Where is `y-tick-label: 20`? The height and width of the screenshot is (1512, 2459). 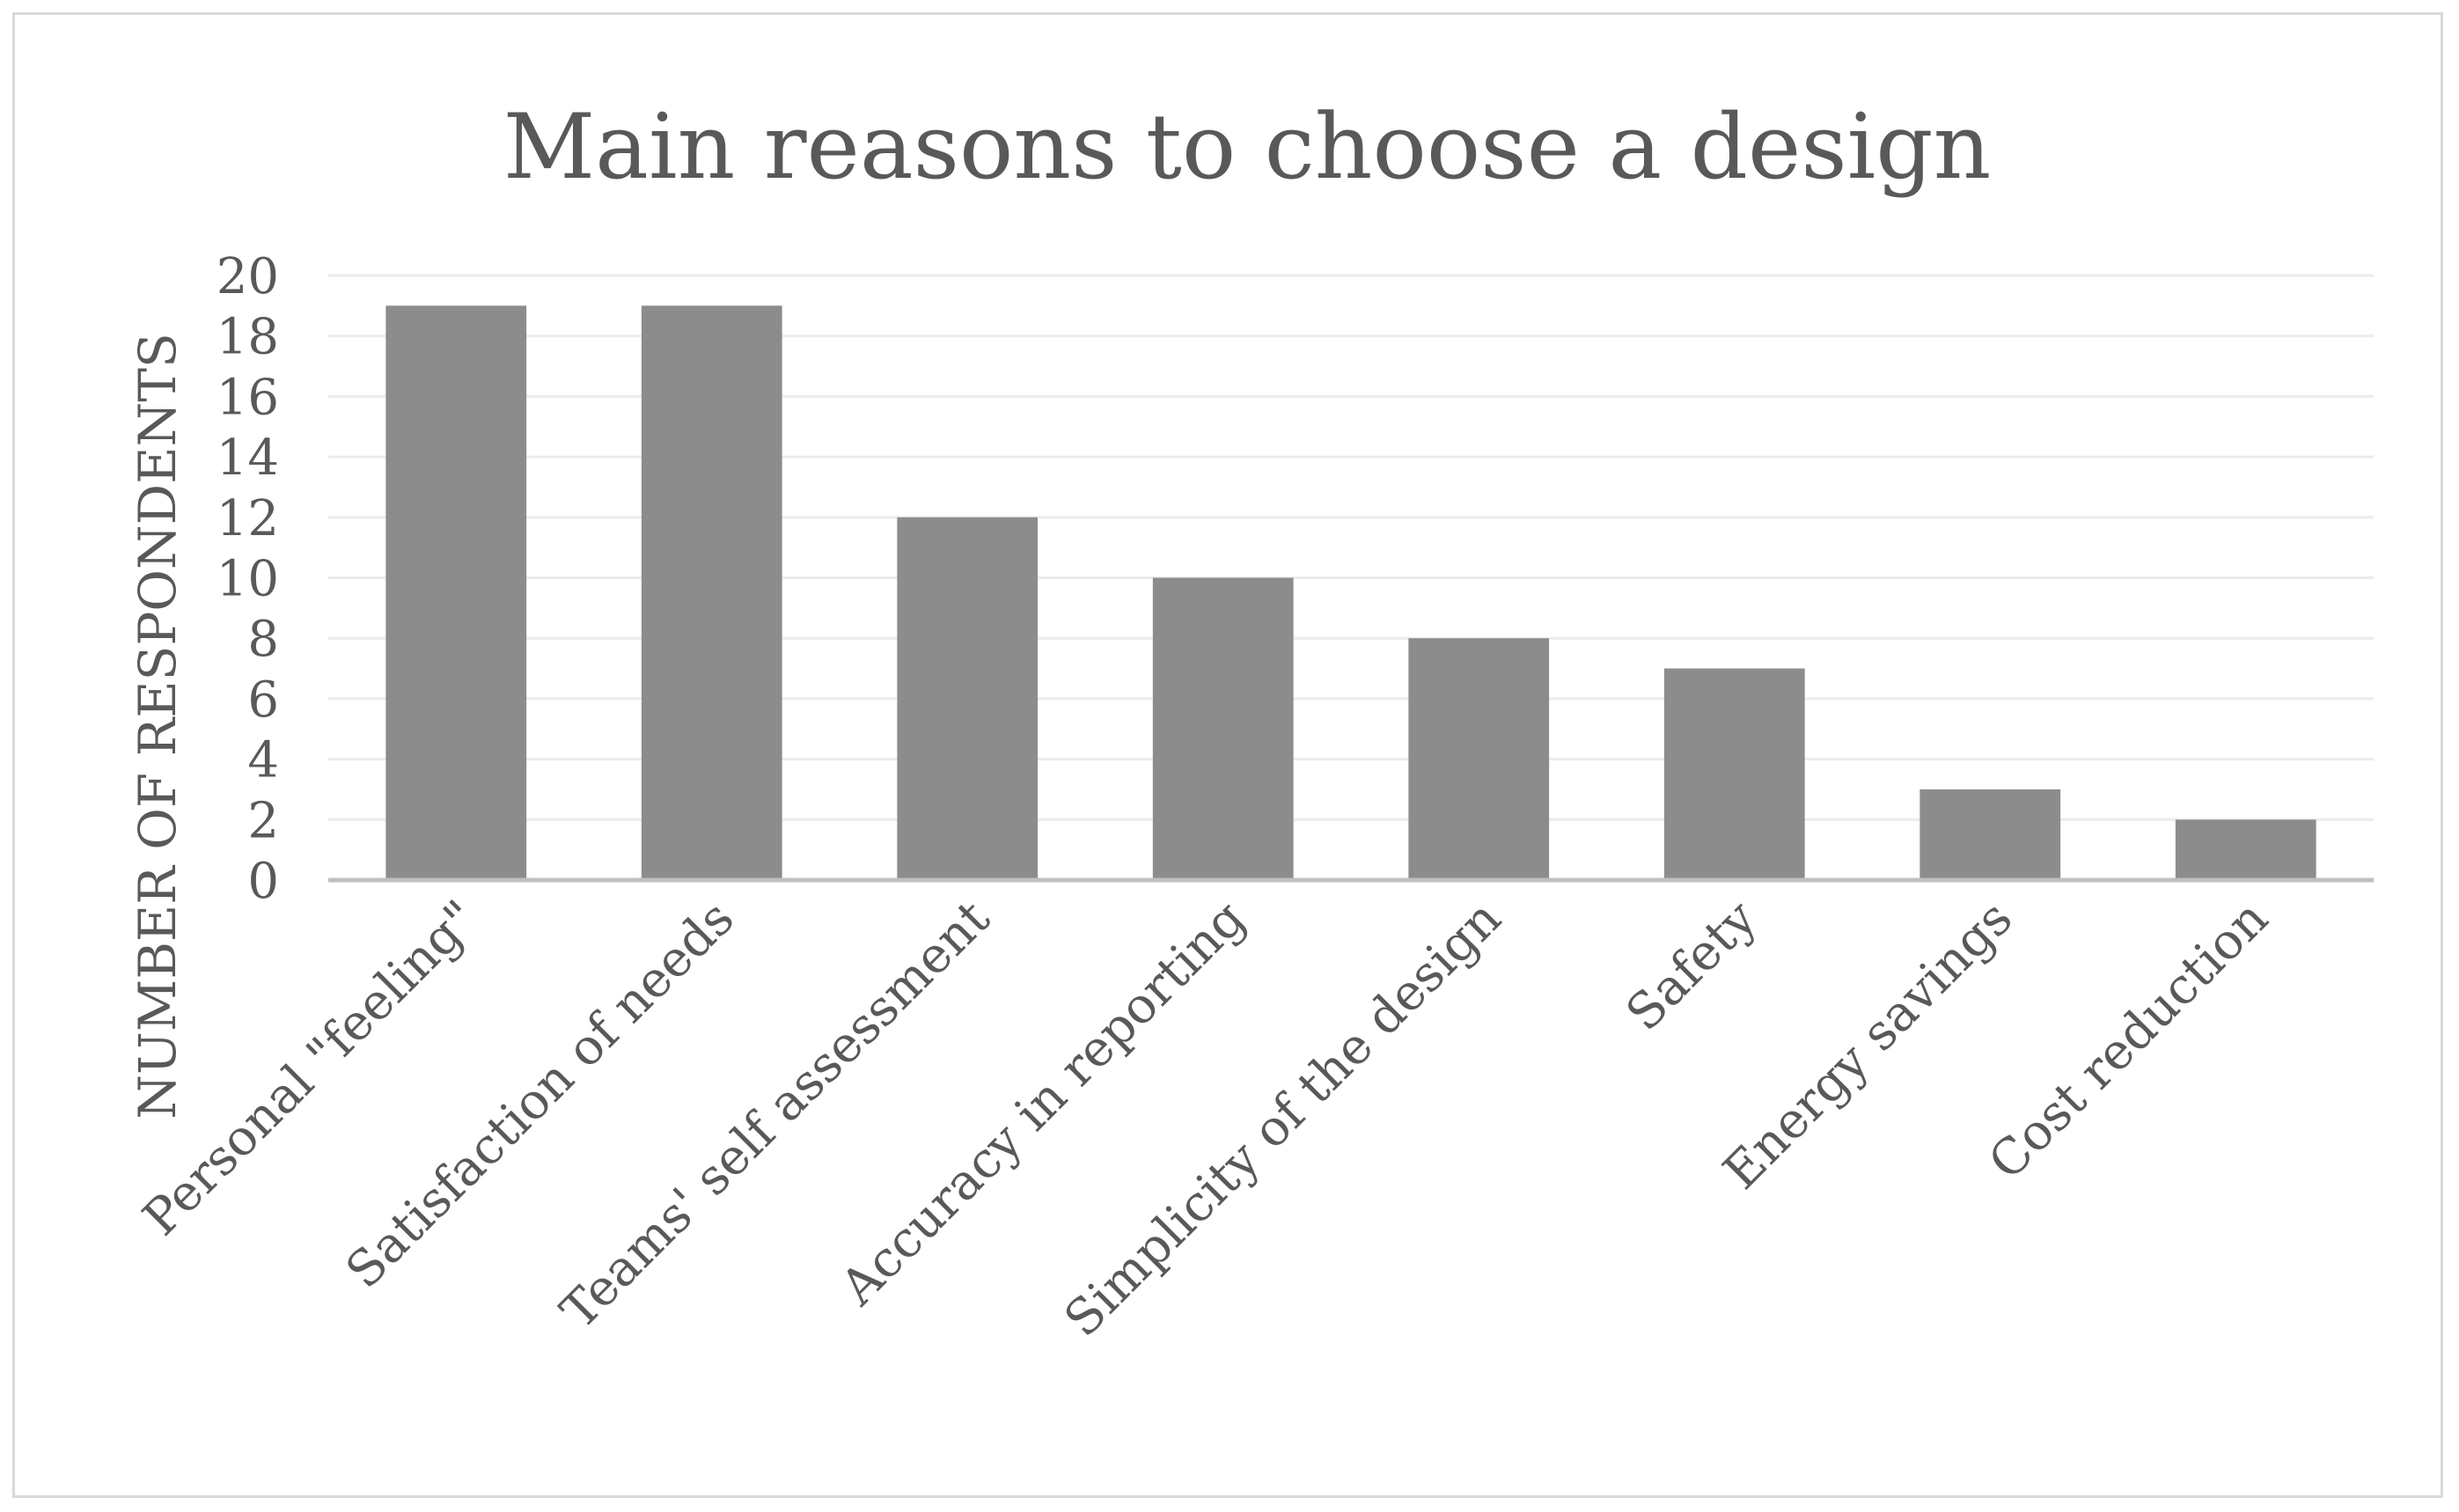 y-tick-label: 20 is located at coordinates (248, 276).